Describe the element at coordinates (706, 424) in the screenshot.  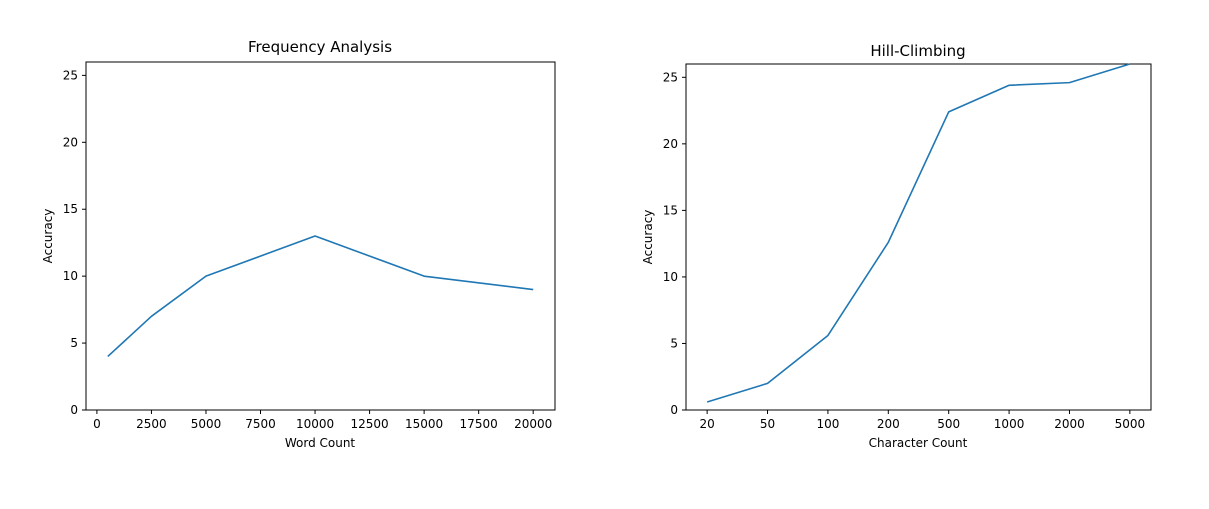
I see `x-tick-label: 20` at that location.